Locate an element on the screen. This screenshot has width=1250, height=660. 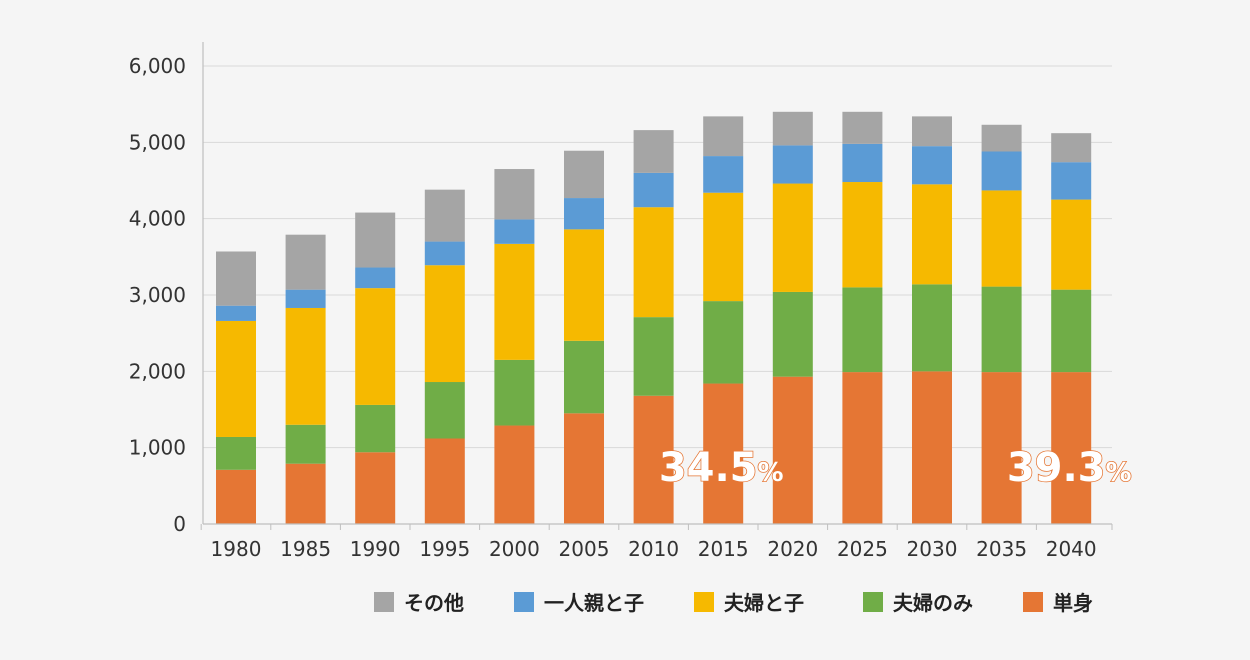
annotation-value: 39.3 is located at coordinates (1056, 468).